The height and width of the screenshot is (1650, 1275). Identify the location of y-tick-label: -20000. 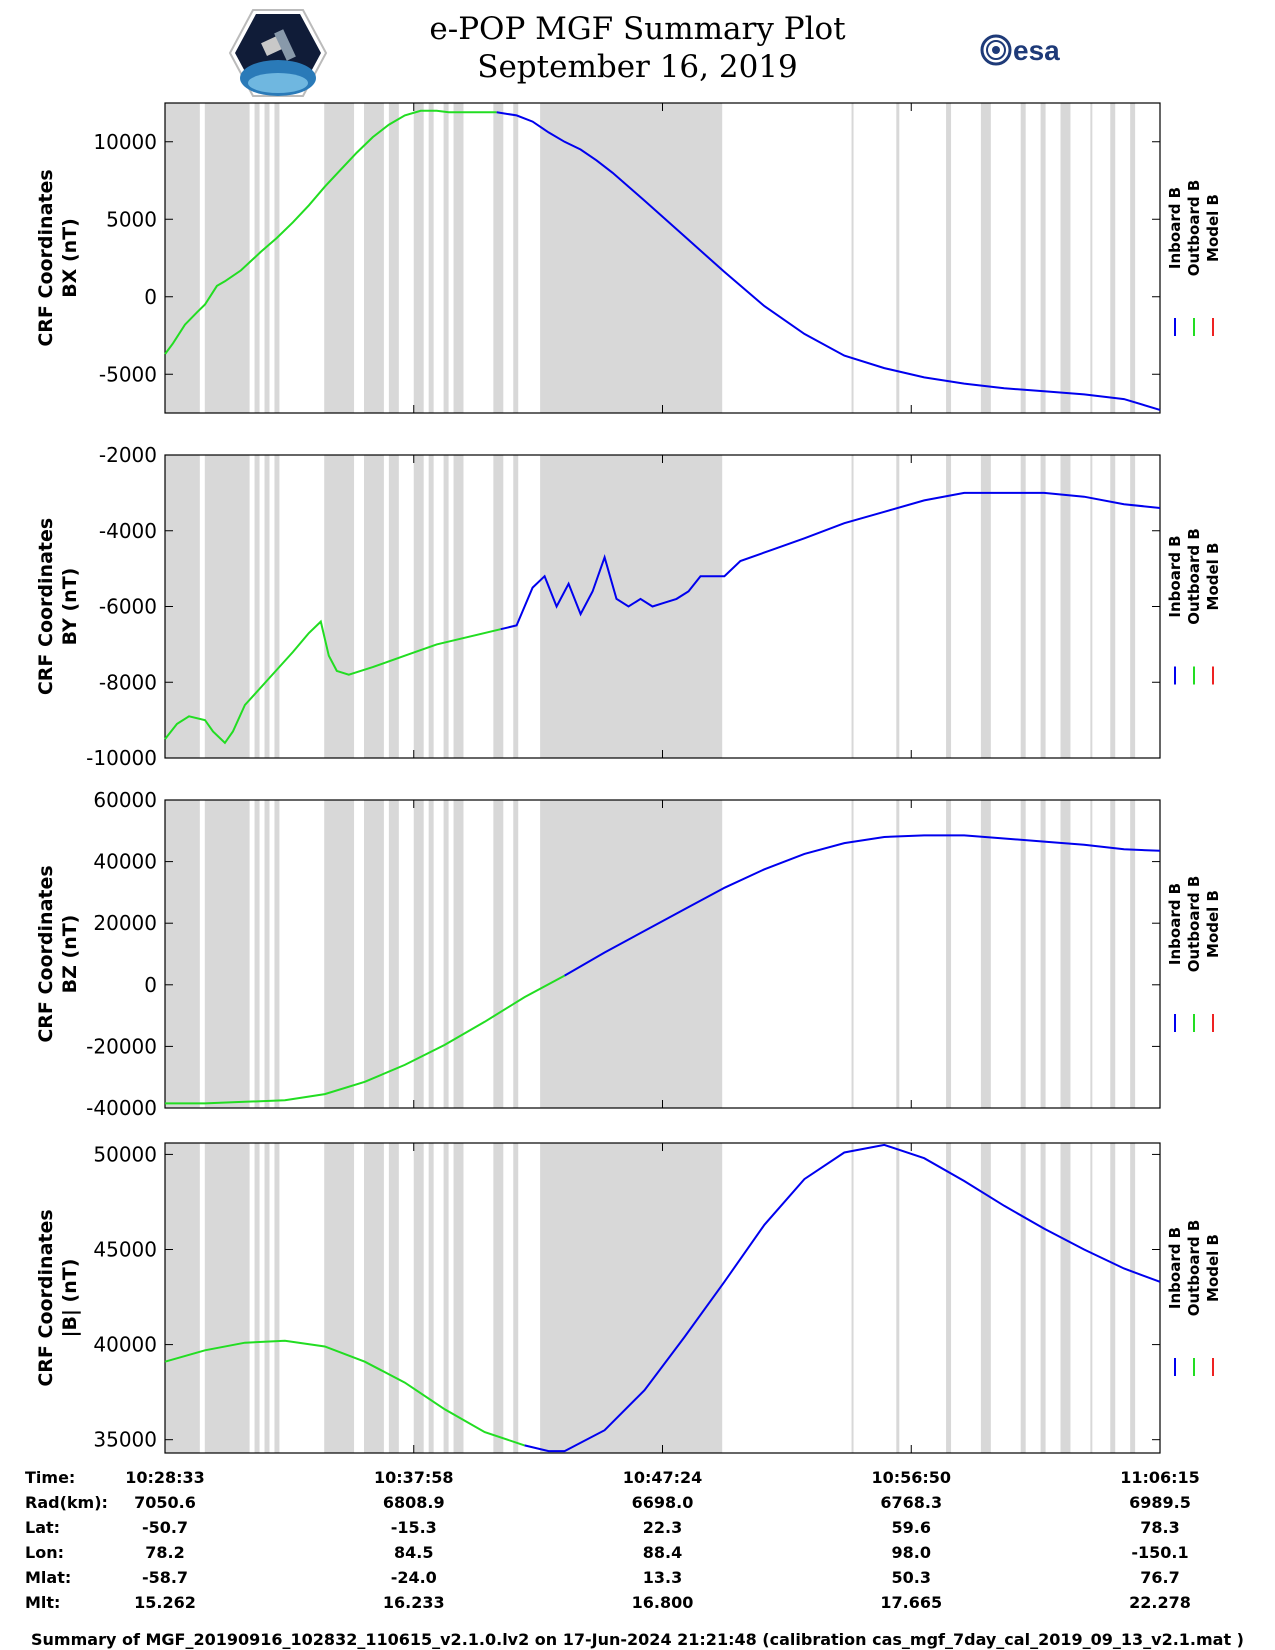
(121, 1046).